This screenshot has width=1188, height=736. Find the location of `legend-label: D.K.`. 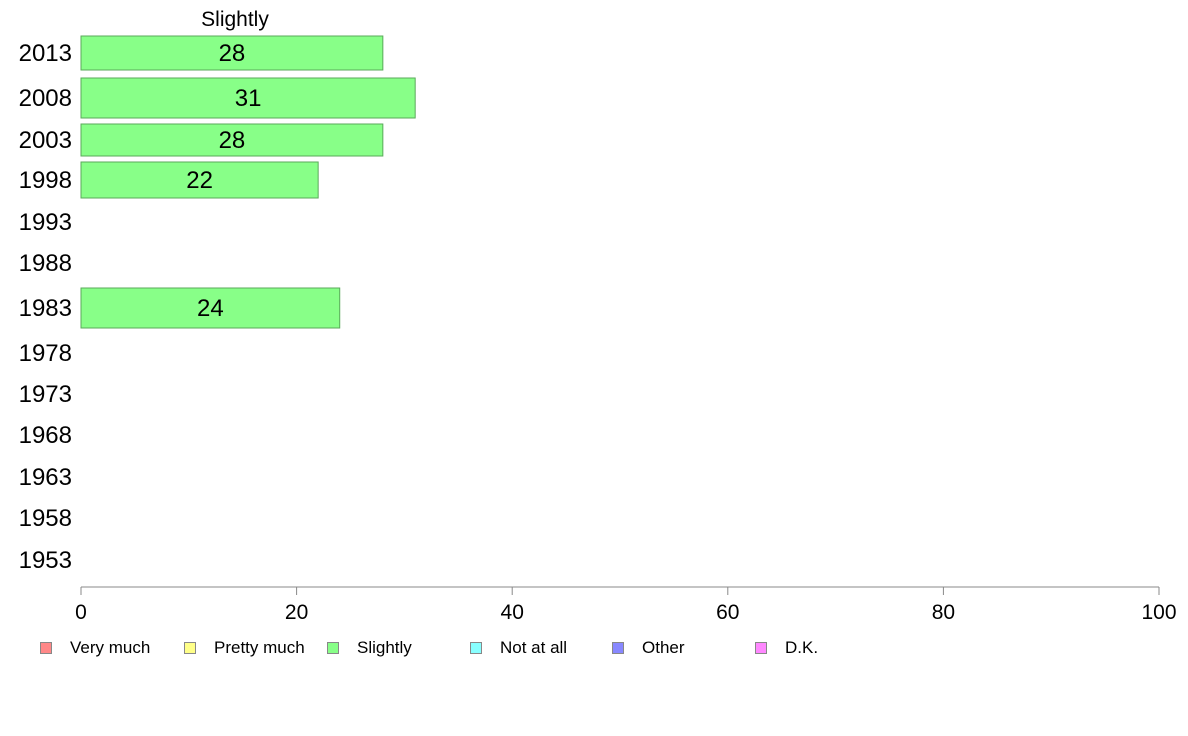

legend-label: D.K. is located at coordinates (802, 647).